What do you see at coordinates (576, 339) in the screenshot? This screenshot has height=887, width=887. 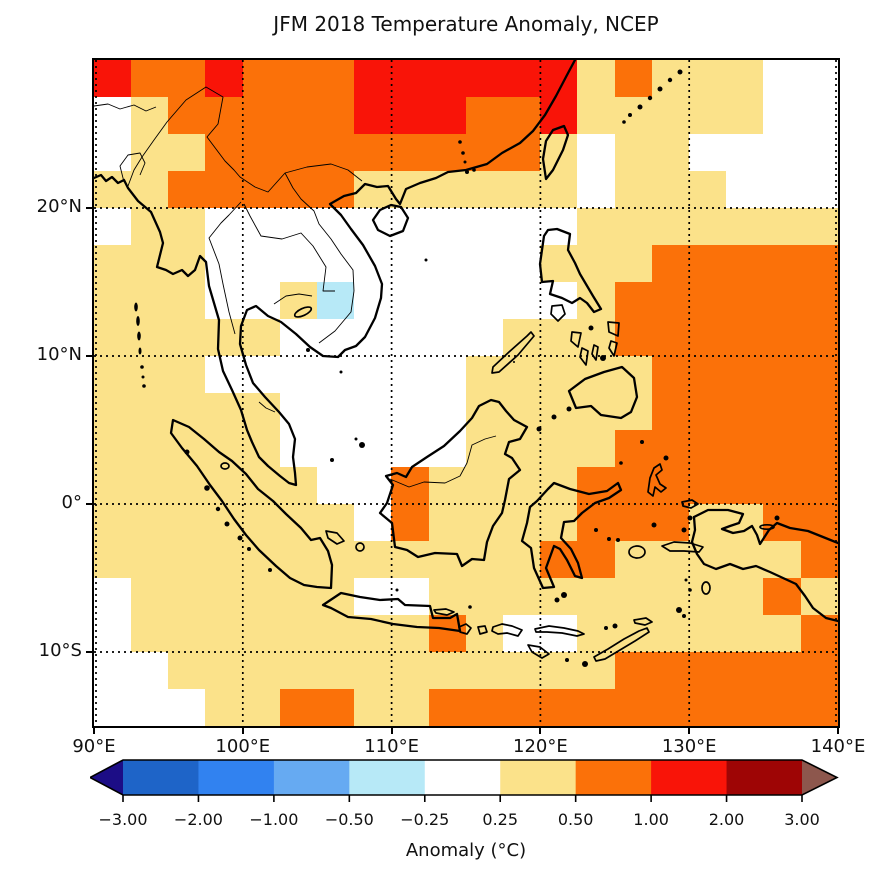 I see `panay-coastline` at bounding box center [576, 339].